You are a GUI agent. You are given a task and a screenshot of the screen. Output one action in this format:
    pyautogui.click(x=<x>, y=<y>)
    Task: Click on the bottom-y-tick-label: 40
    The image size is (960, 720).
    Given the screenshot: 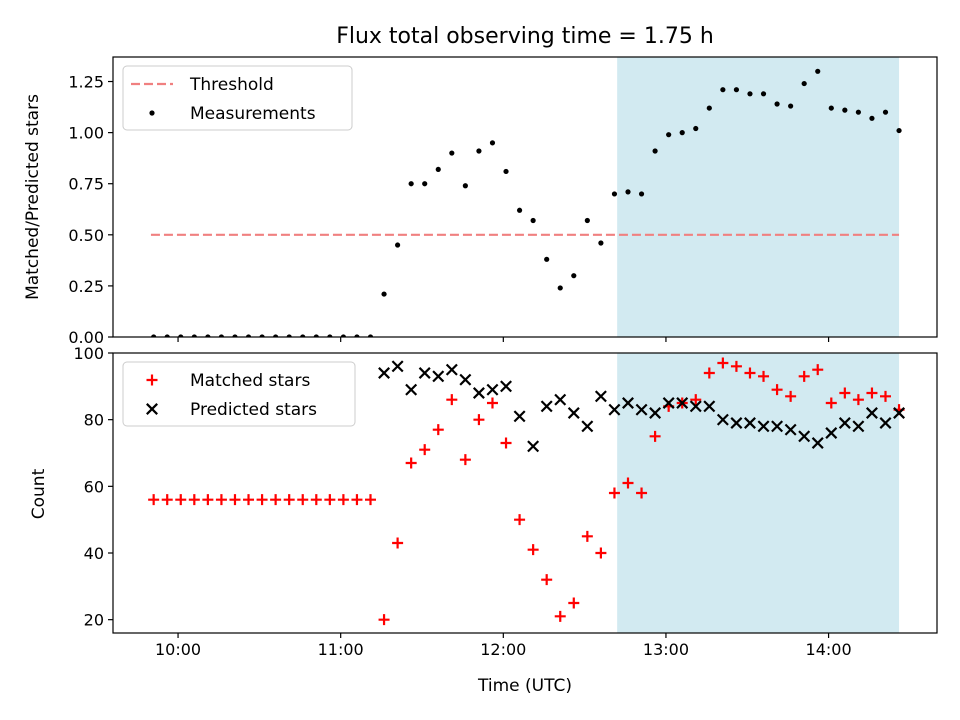 What is the action you would take?
    pyautogui.click(x=94, y=553)
    